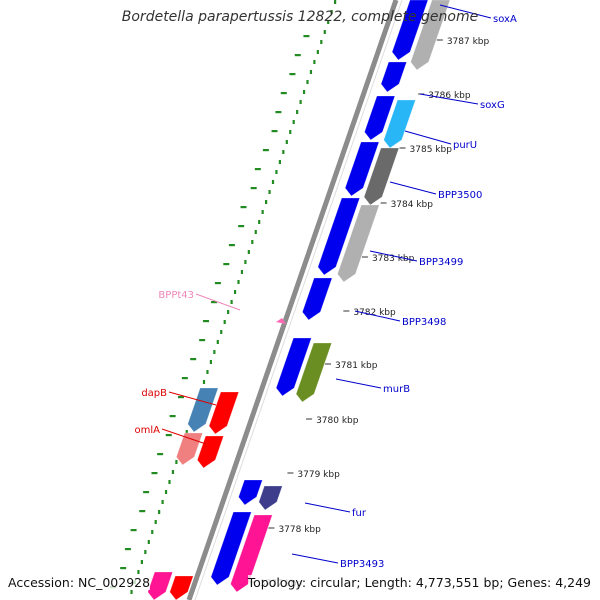 The image size is (600, 600). I want to click on tick-label: 3780 kbp, so click(337, 421).